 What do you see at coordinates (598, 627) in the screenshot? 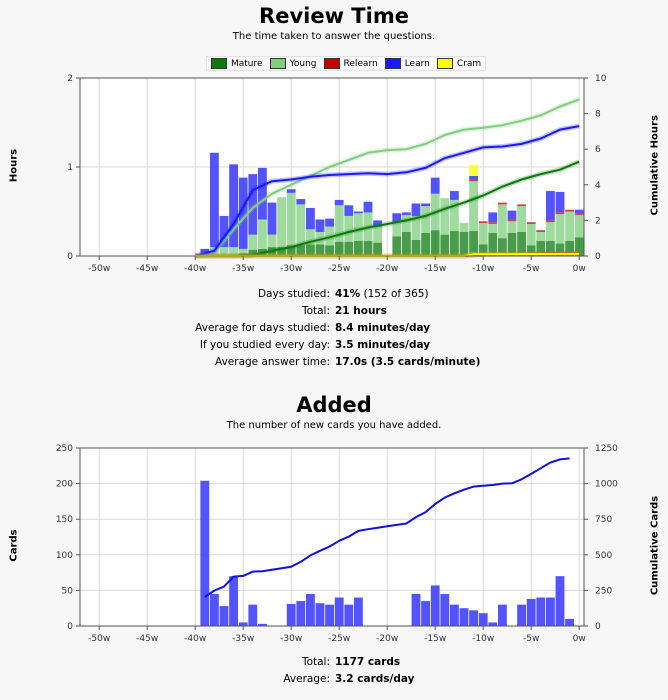
I see `y-tick-label-right: 0` at bounding box center [598, 627].